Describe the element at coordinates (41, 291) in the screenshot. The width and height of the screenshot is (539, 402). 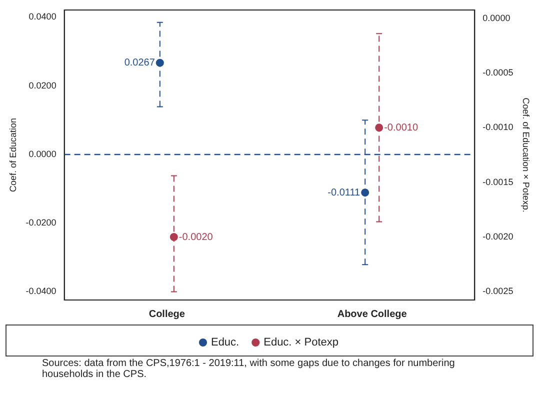
I see `y-tick-label: -0.0400` at that location.